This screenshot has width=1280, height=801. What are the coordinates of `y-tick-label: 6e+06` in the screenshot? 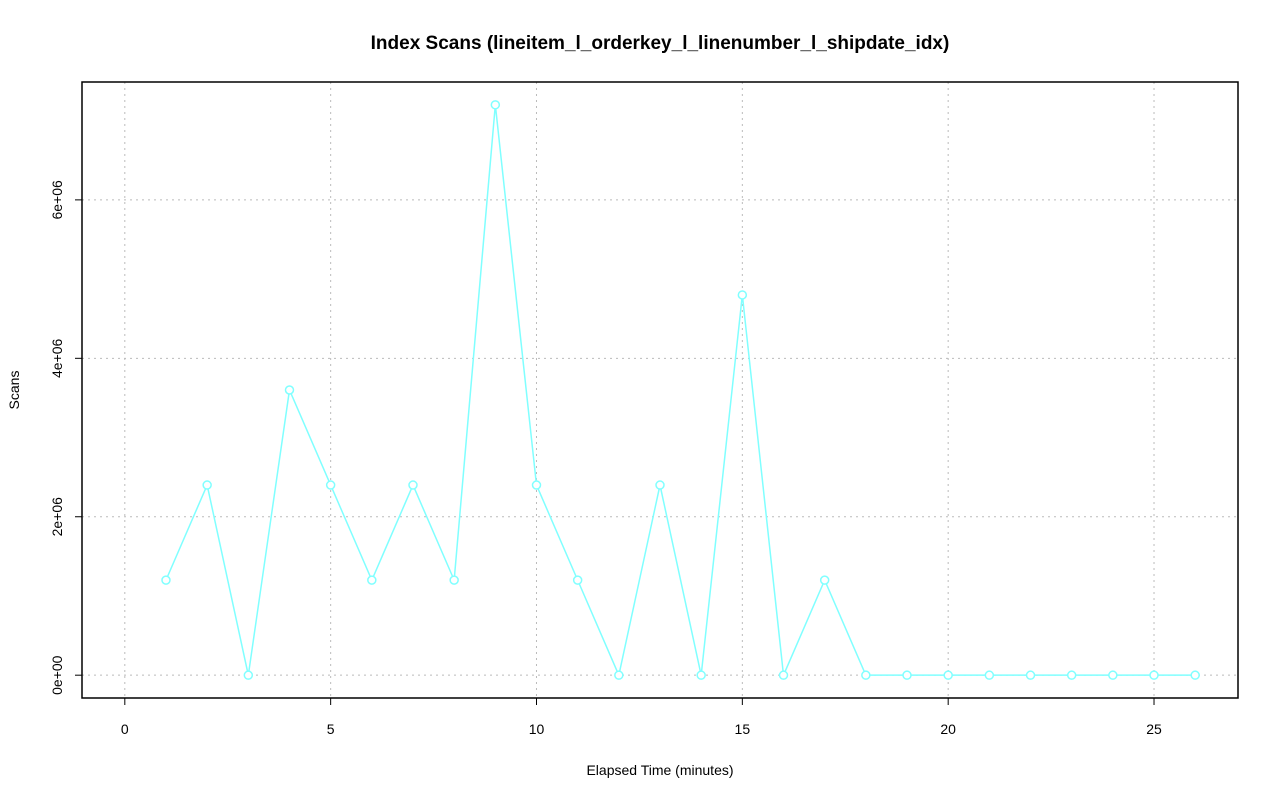 It's located at (57, 200).